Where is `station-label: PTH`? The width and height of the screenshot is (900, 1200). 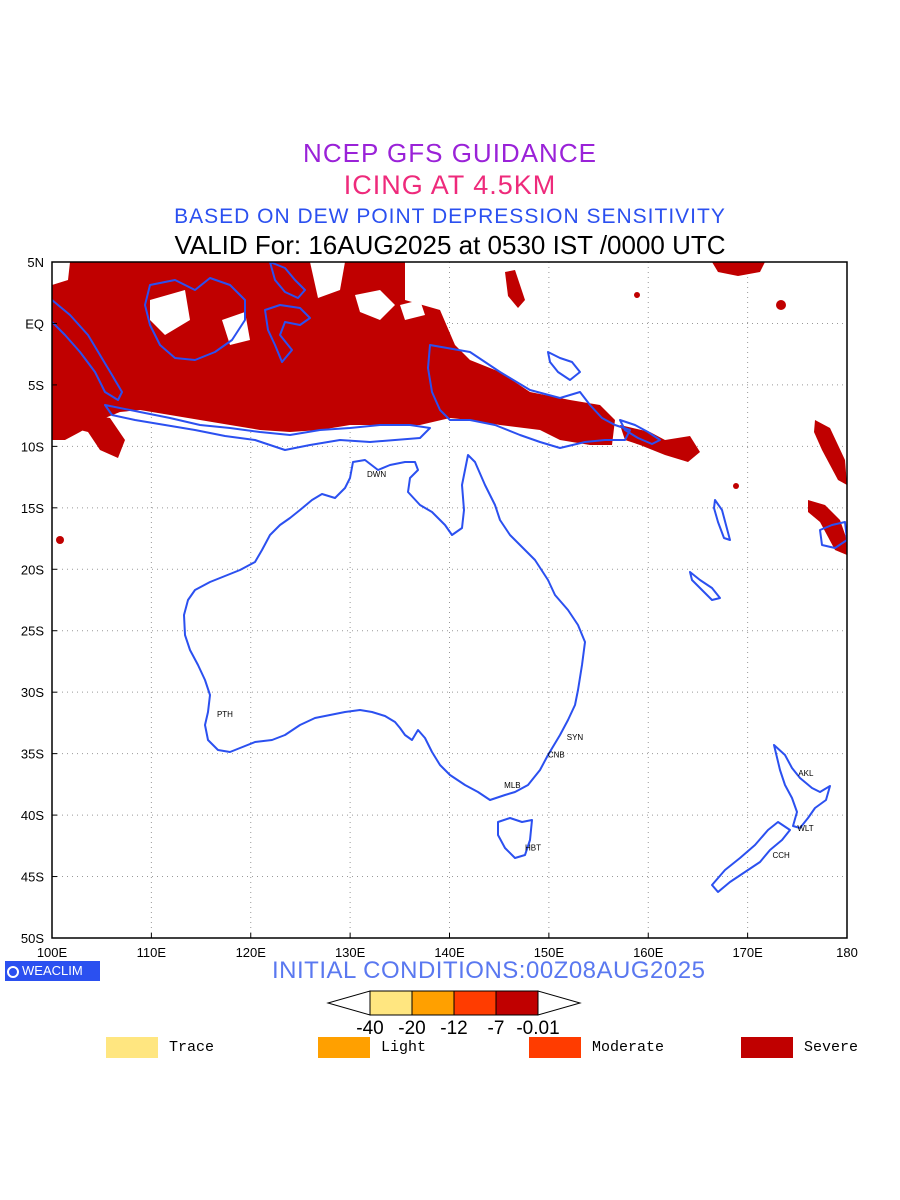 station-label: PTH is located at coordinates (225, 714).